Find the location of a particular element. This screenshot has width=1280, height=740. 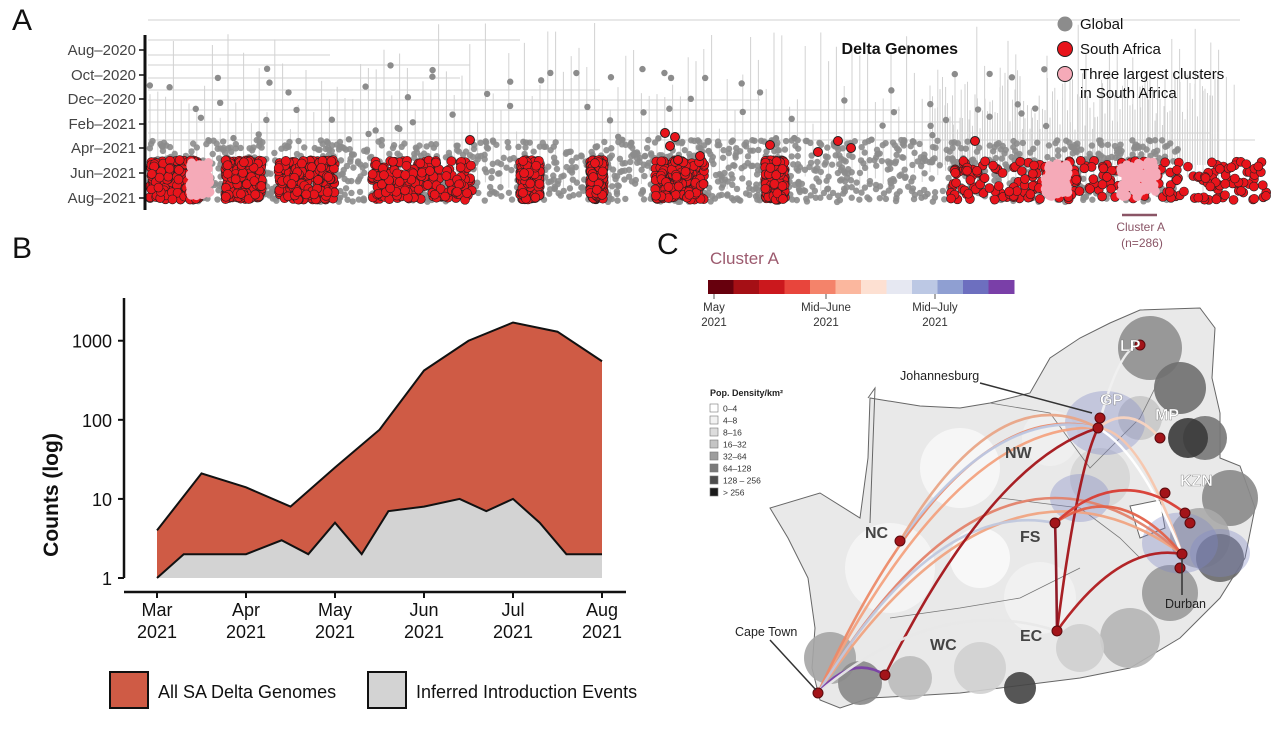

density-swatch is located at coordinates (714, 468).